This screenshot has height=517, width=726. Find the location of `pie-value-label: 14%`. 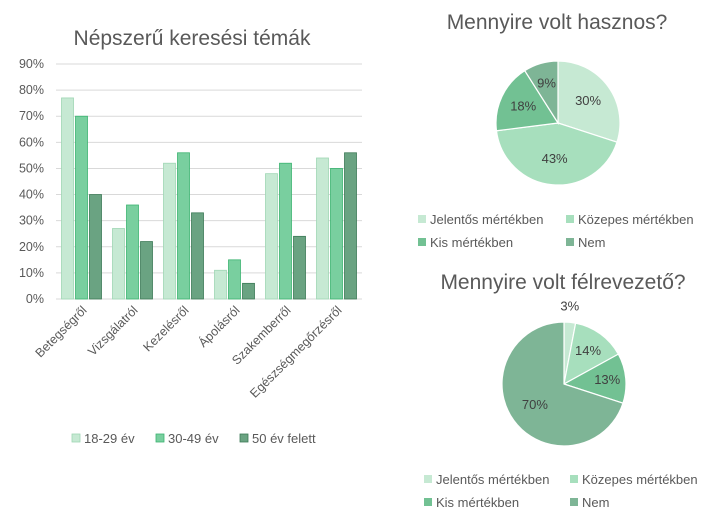

pie-value-label: 14% is located at coordinates (588, 350).